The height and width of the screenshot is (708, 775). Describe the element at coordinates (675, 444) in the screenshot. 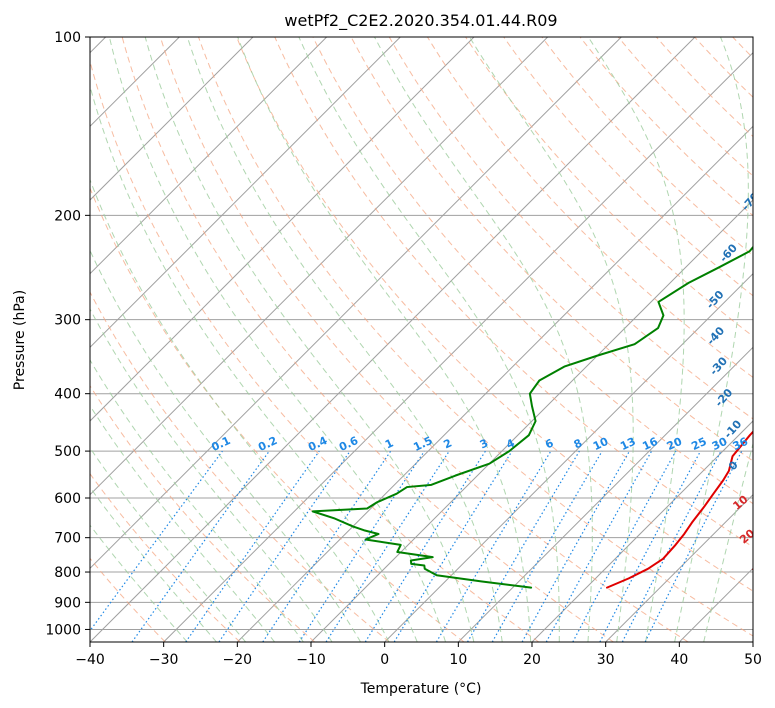

I see `mixing-ratio-label: 20` at that location.